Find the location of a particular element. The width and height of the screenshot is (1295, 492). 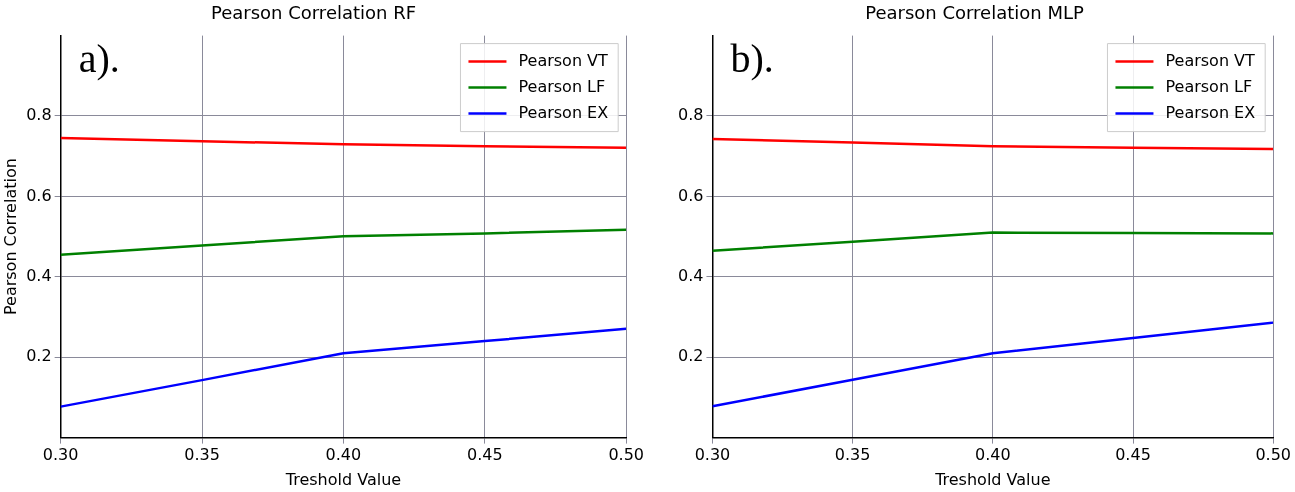

annotation: b). is located at coordinates (752, 59).